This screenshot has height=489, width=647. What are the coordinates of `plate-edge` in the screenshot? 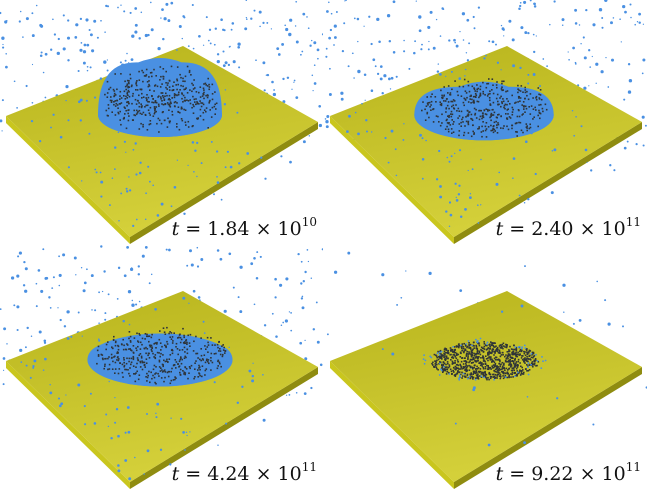 It's located at (392, 180).